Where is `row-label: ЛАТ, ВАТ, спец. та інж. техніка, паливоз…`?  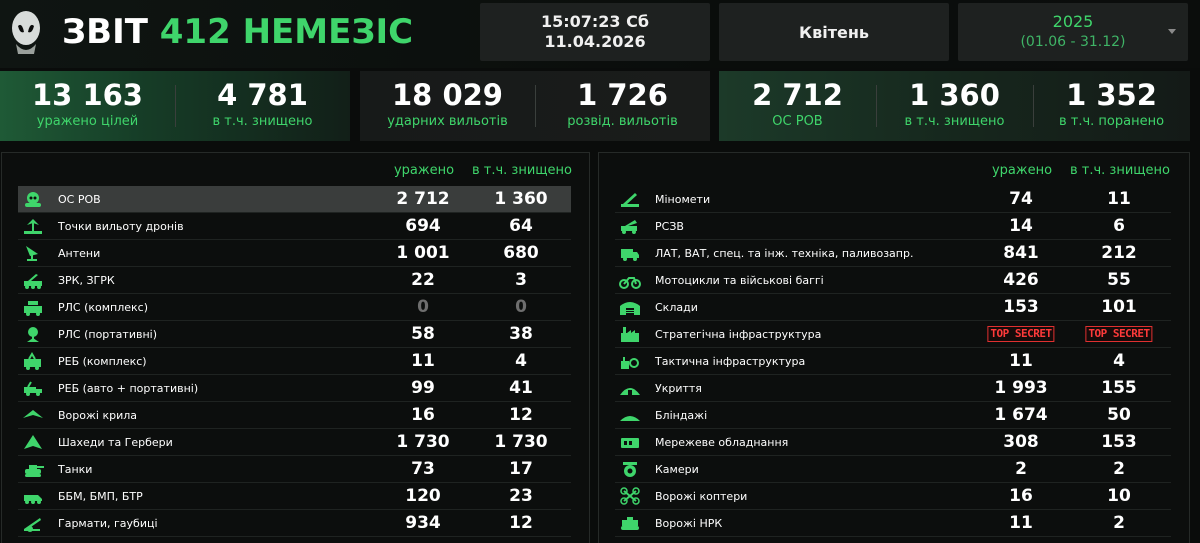 row-label: ЛАТ, ВАТ, спец. та інж. техніка, паливоз… is located at coordinates (784, 253).